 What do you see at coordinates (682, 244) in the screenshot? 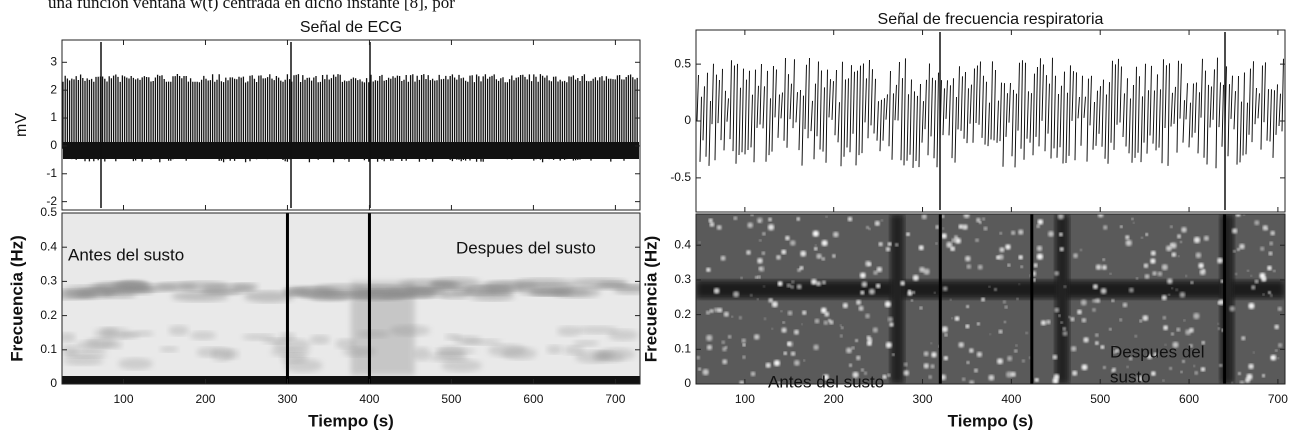
I see `y-tick-label: 0.4` at bounding box center [682, 244].